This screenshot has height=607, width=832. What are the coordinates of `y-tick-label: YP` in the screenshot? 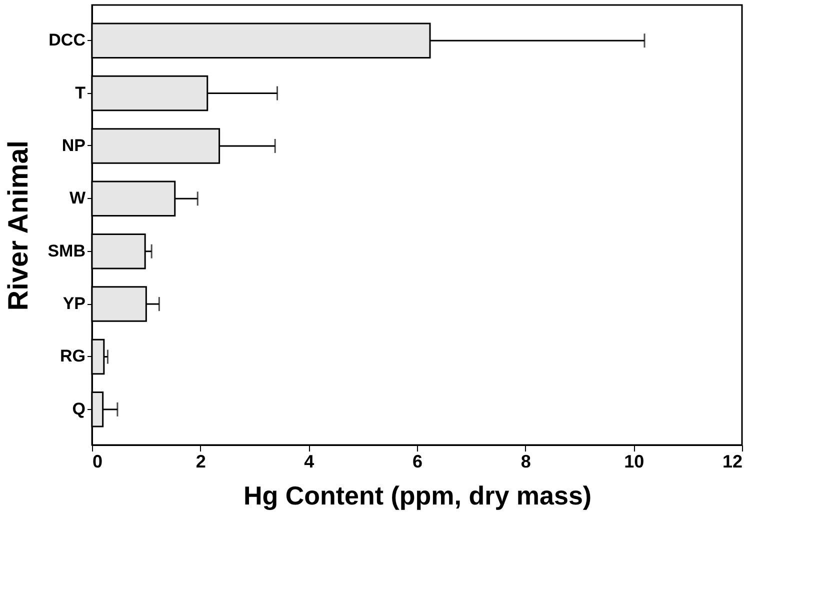 It's located at (74, 304).